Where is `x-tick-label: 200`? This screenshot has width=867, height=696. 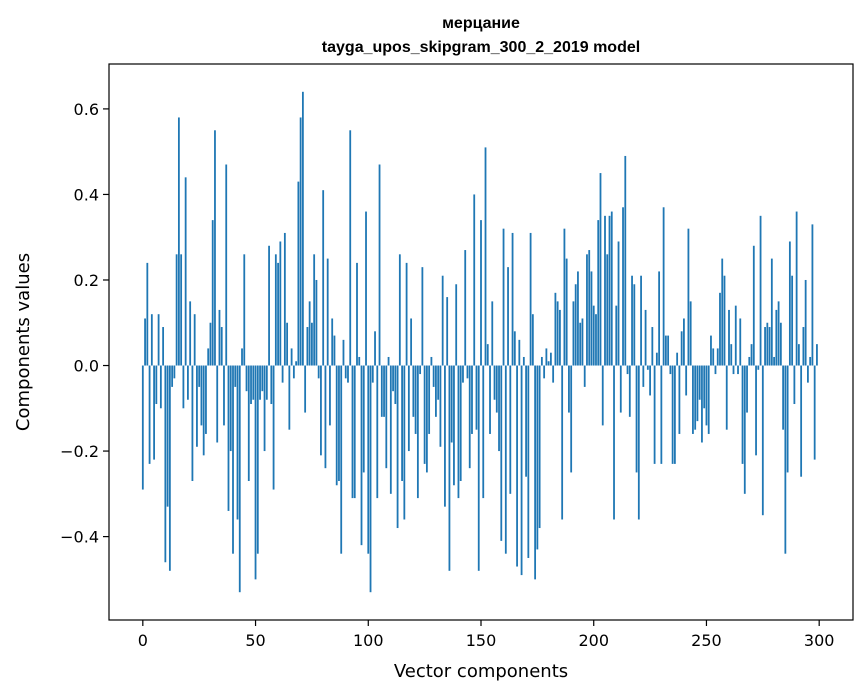
x-tick-label: 200 is located at coordinates (593, 640).